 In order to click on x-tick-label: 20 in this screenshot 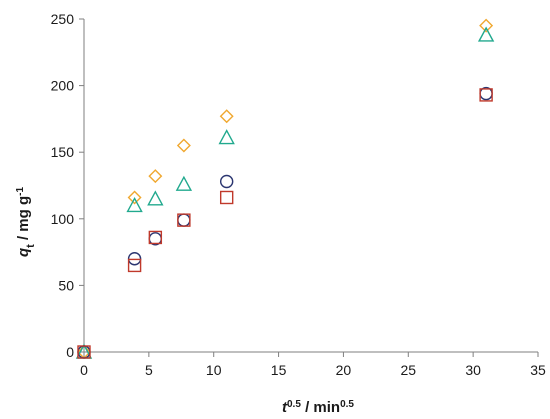, I will do `click(344, 370)`.